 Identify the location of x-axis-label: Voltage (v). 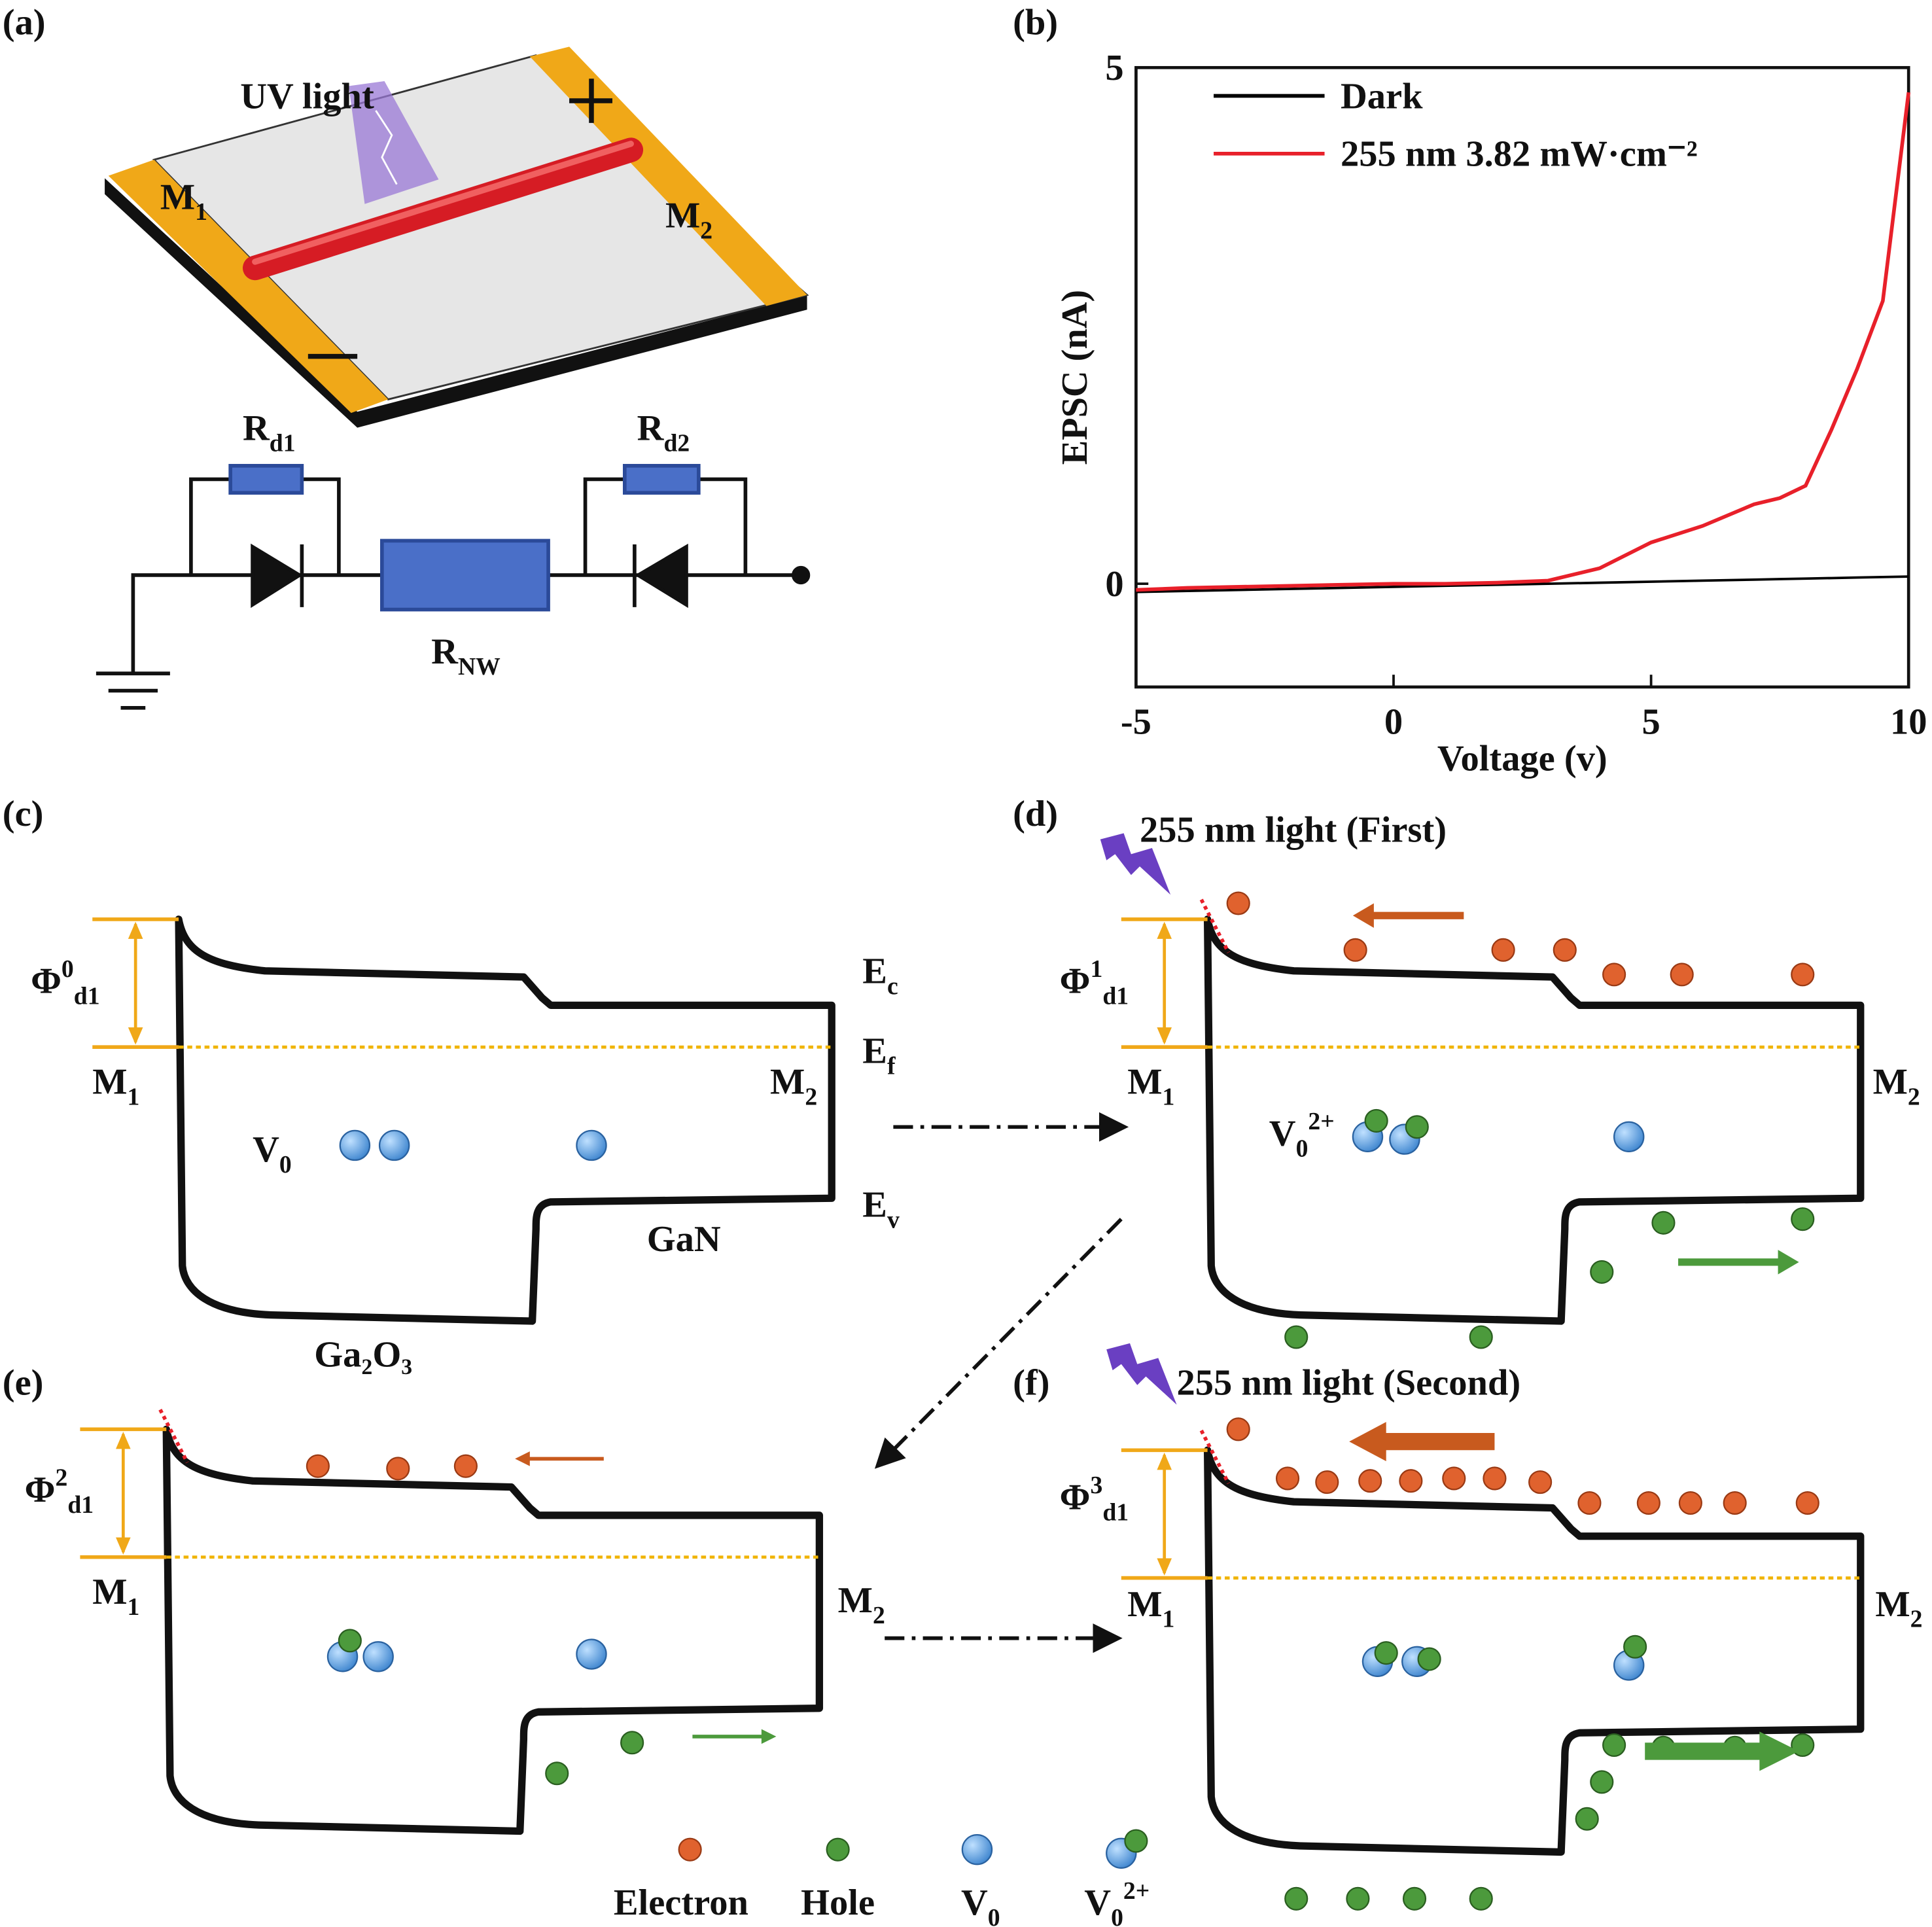
(1522, 759).